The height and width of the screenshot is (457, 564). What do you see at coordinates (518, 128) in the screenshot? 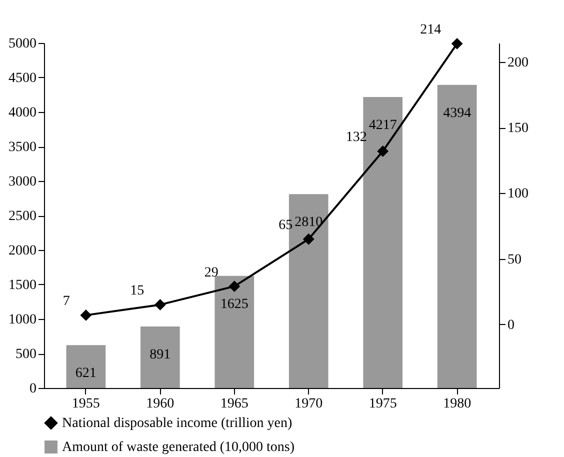
I see `y2-tick-label: 150` at bounding box center [518, 128].